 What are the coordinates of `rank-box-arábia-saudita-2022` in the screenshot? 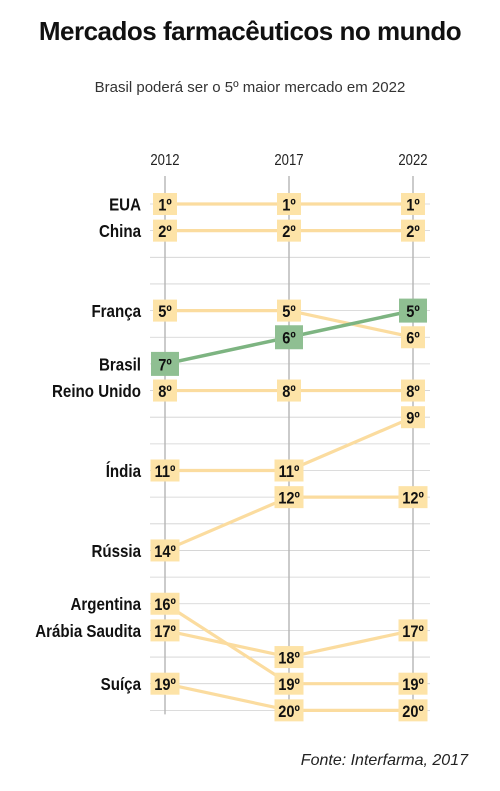 It's located at (413, 630).